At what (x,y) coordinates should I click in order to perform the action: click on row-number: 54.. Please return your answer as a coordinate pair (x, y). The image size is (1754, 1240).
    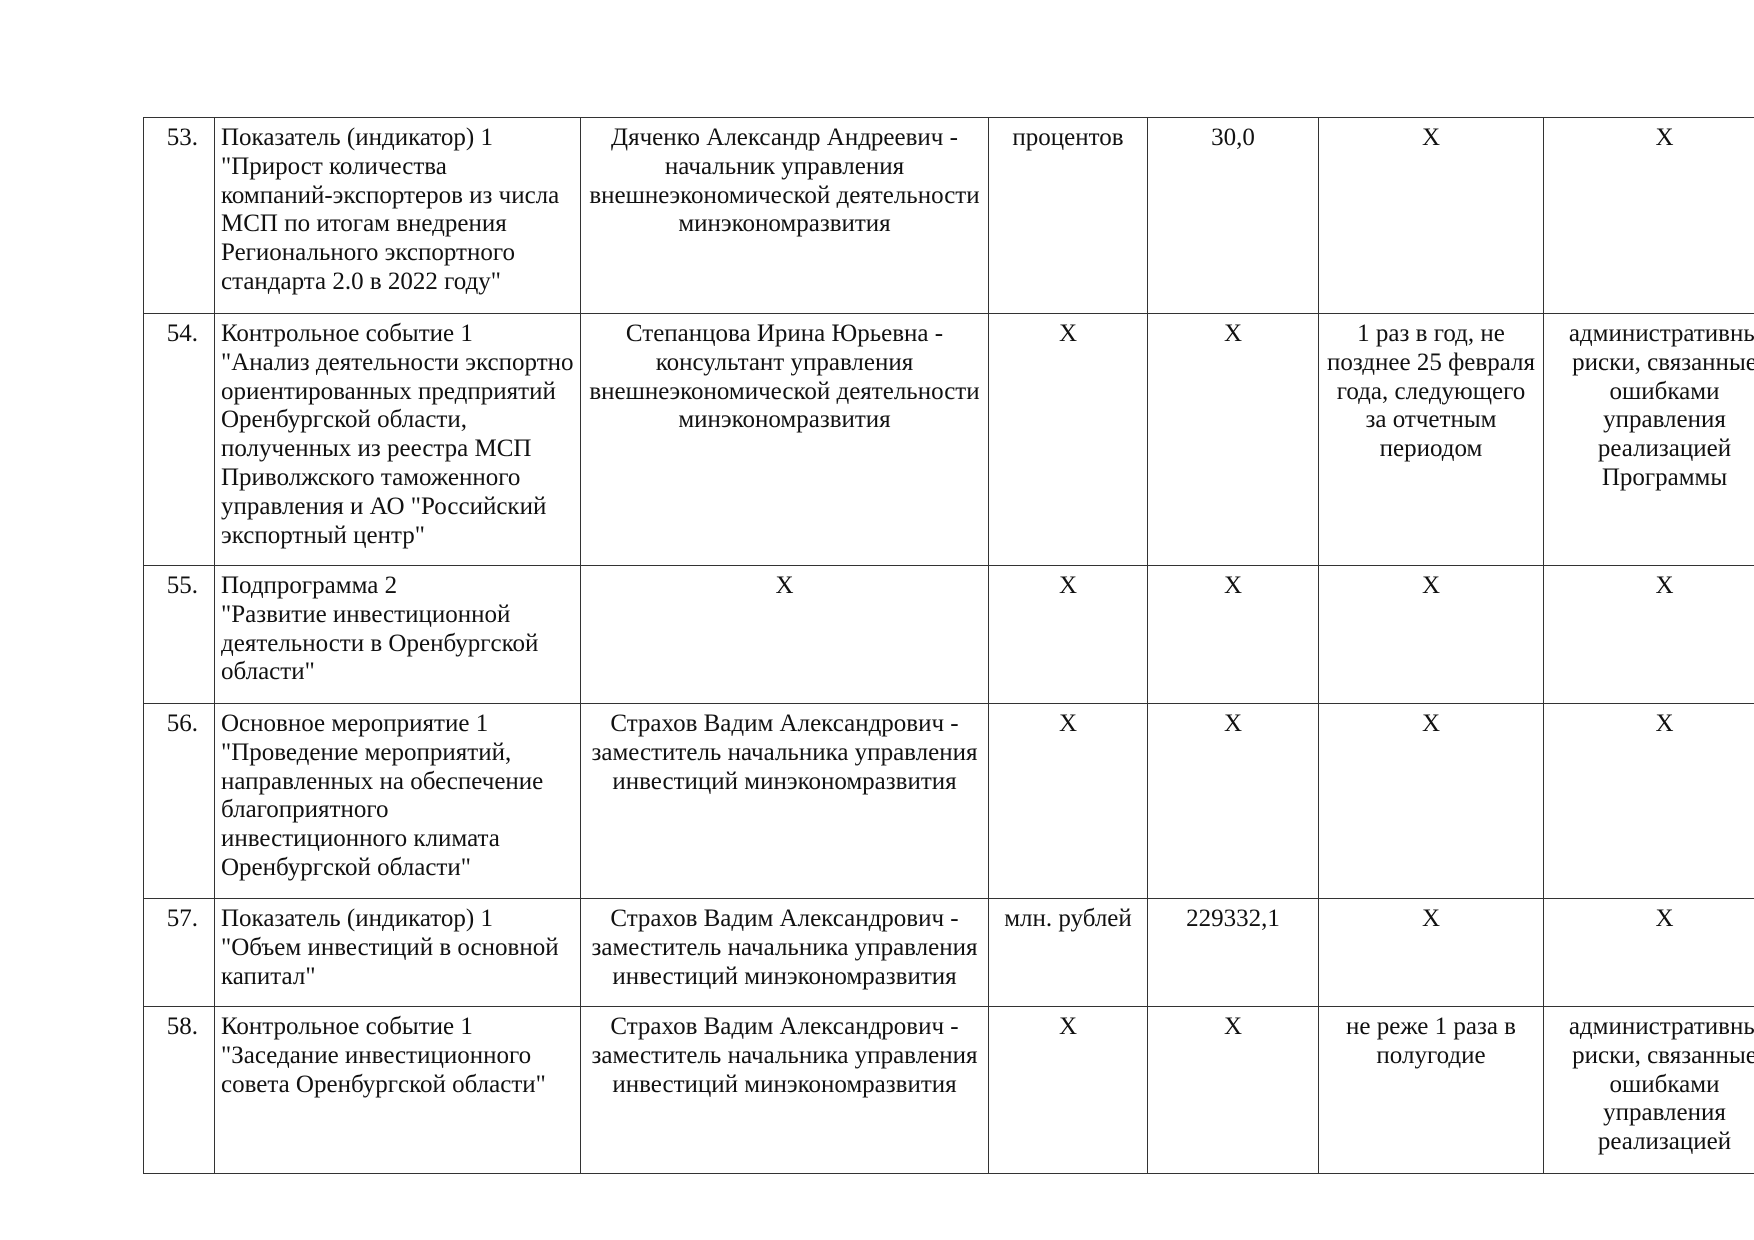
    Looking at the image, I should click on (179, 439).